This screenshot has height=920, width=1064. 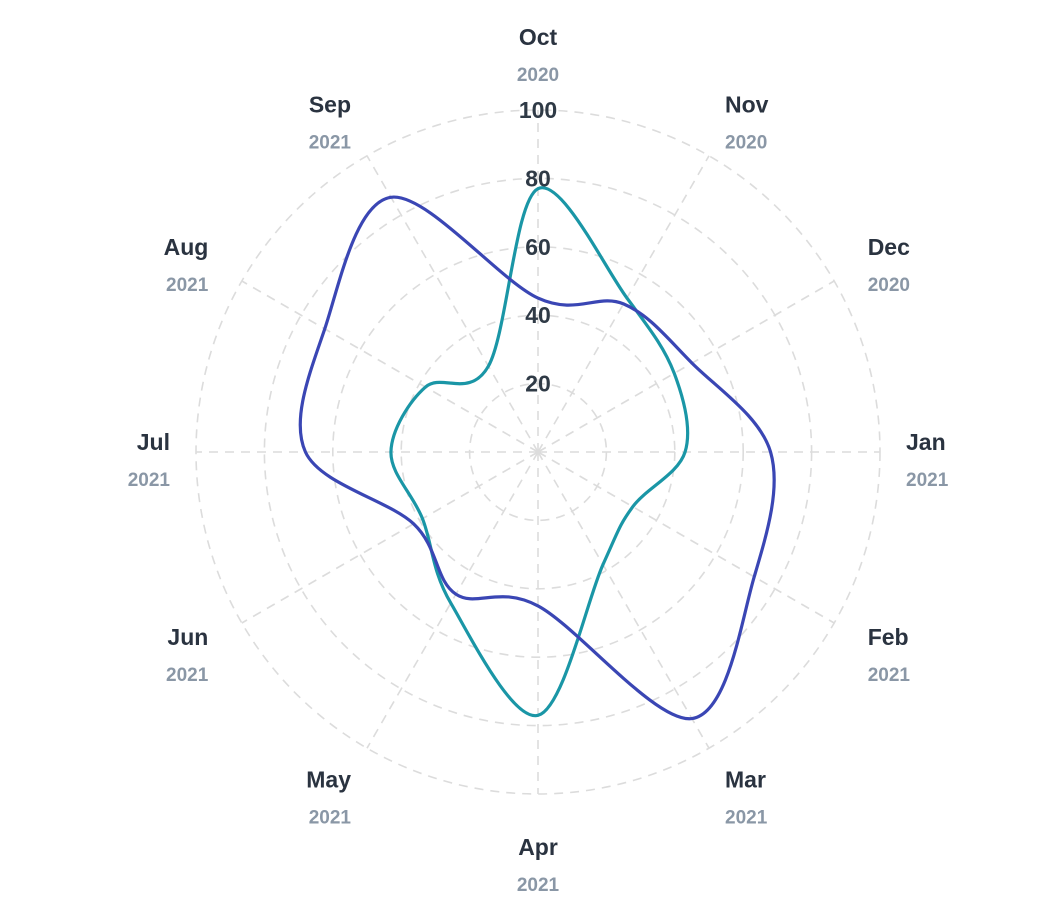 I want to click on grid-spoke-aug, so click(x=390, y=366).